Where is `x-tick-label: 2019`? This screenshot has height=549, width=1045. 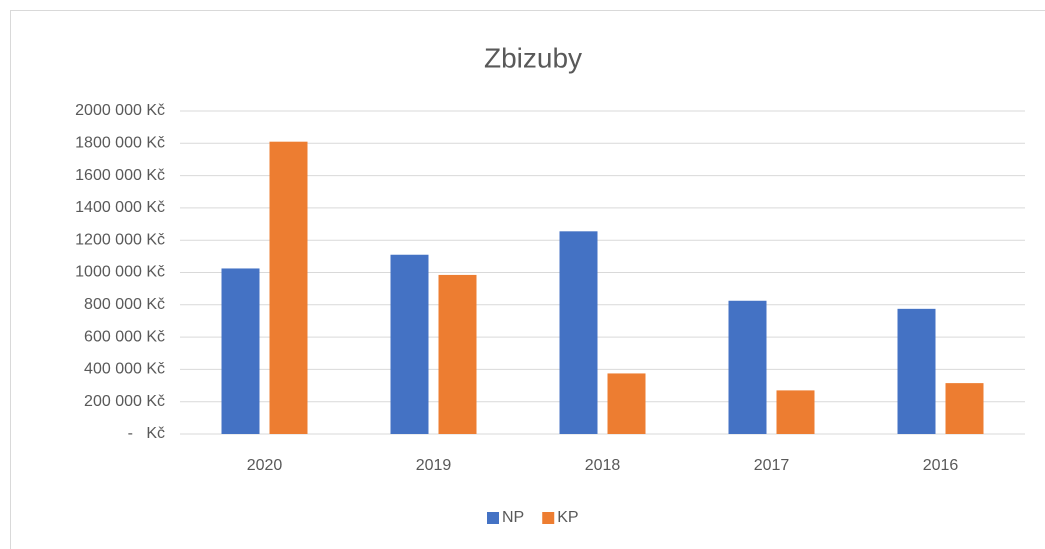
x-tick-label: 2019 is located at coordinates (434, 465).